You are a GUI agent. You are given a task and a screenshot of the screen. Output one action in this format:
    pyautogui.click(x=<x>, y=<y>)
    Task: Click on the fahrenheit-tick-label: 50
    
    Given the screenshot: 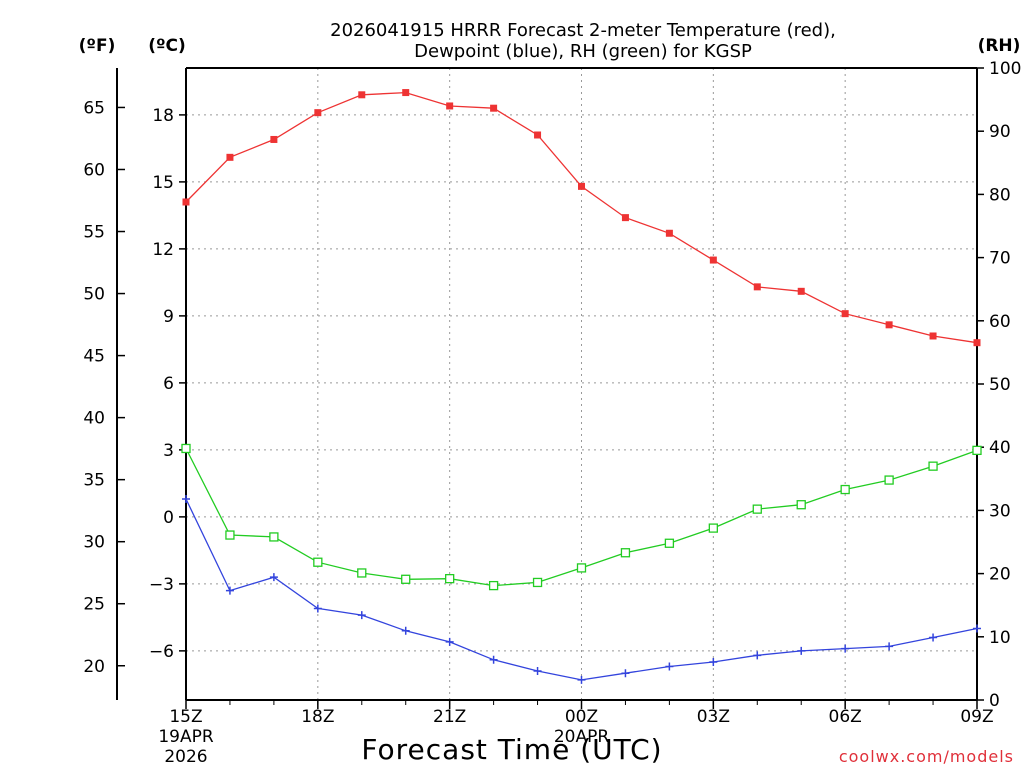 What is the action you would take?
    pyautogui.click(x=94, y=295)
    